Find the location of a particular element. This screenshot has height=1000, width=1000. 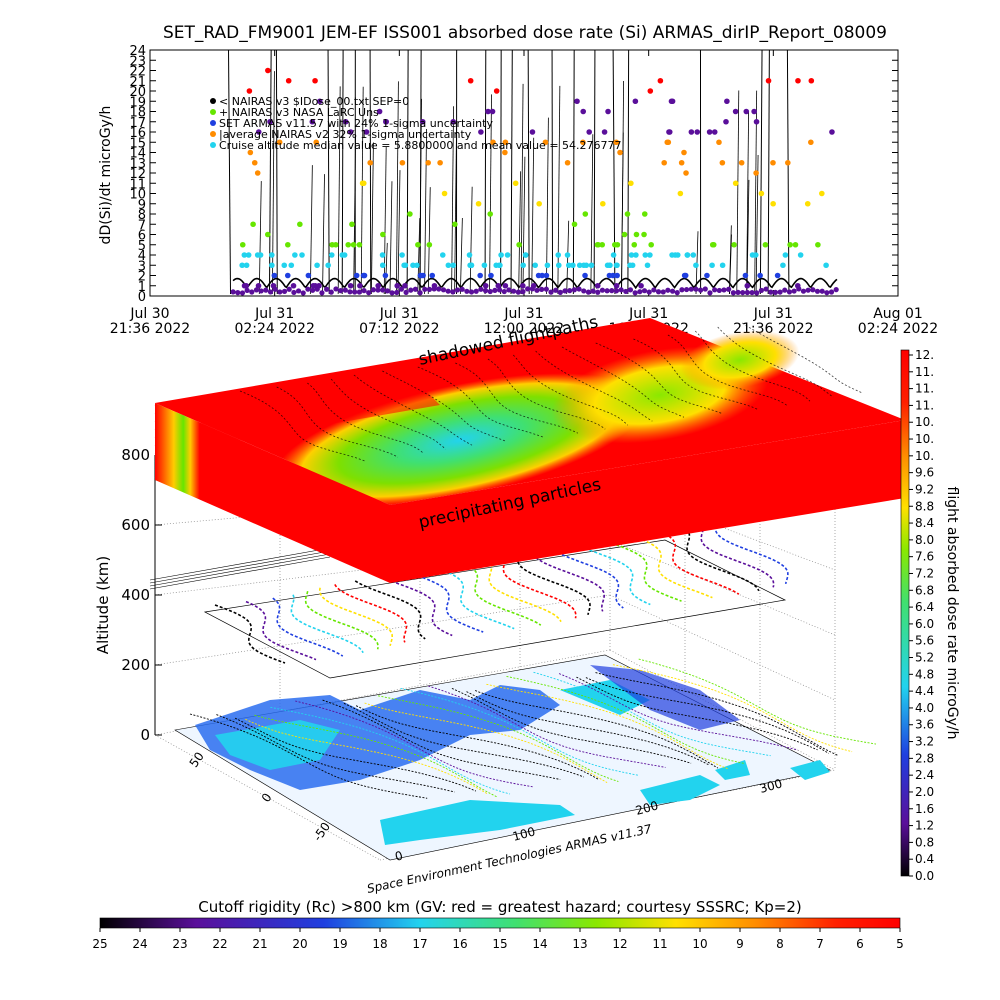

ts-xtick-date: Jul 31 is located at coordinates (773, 314).